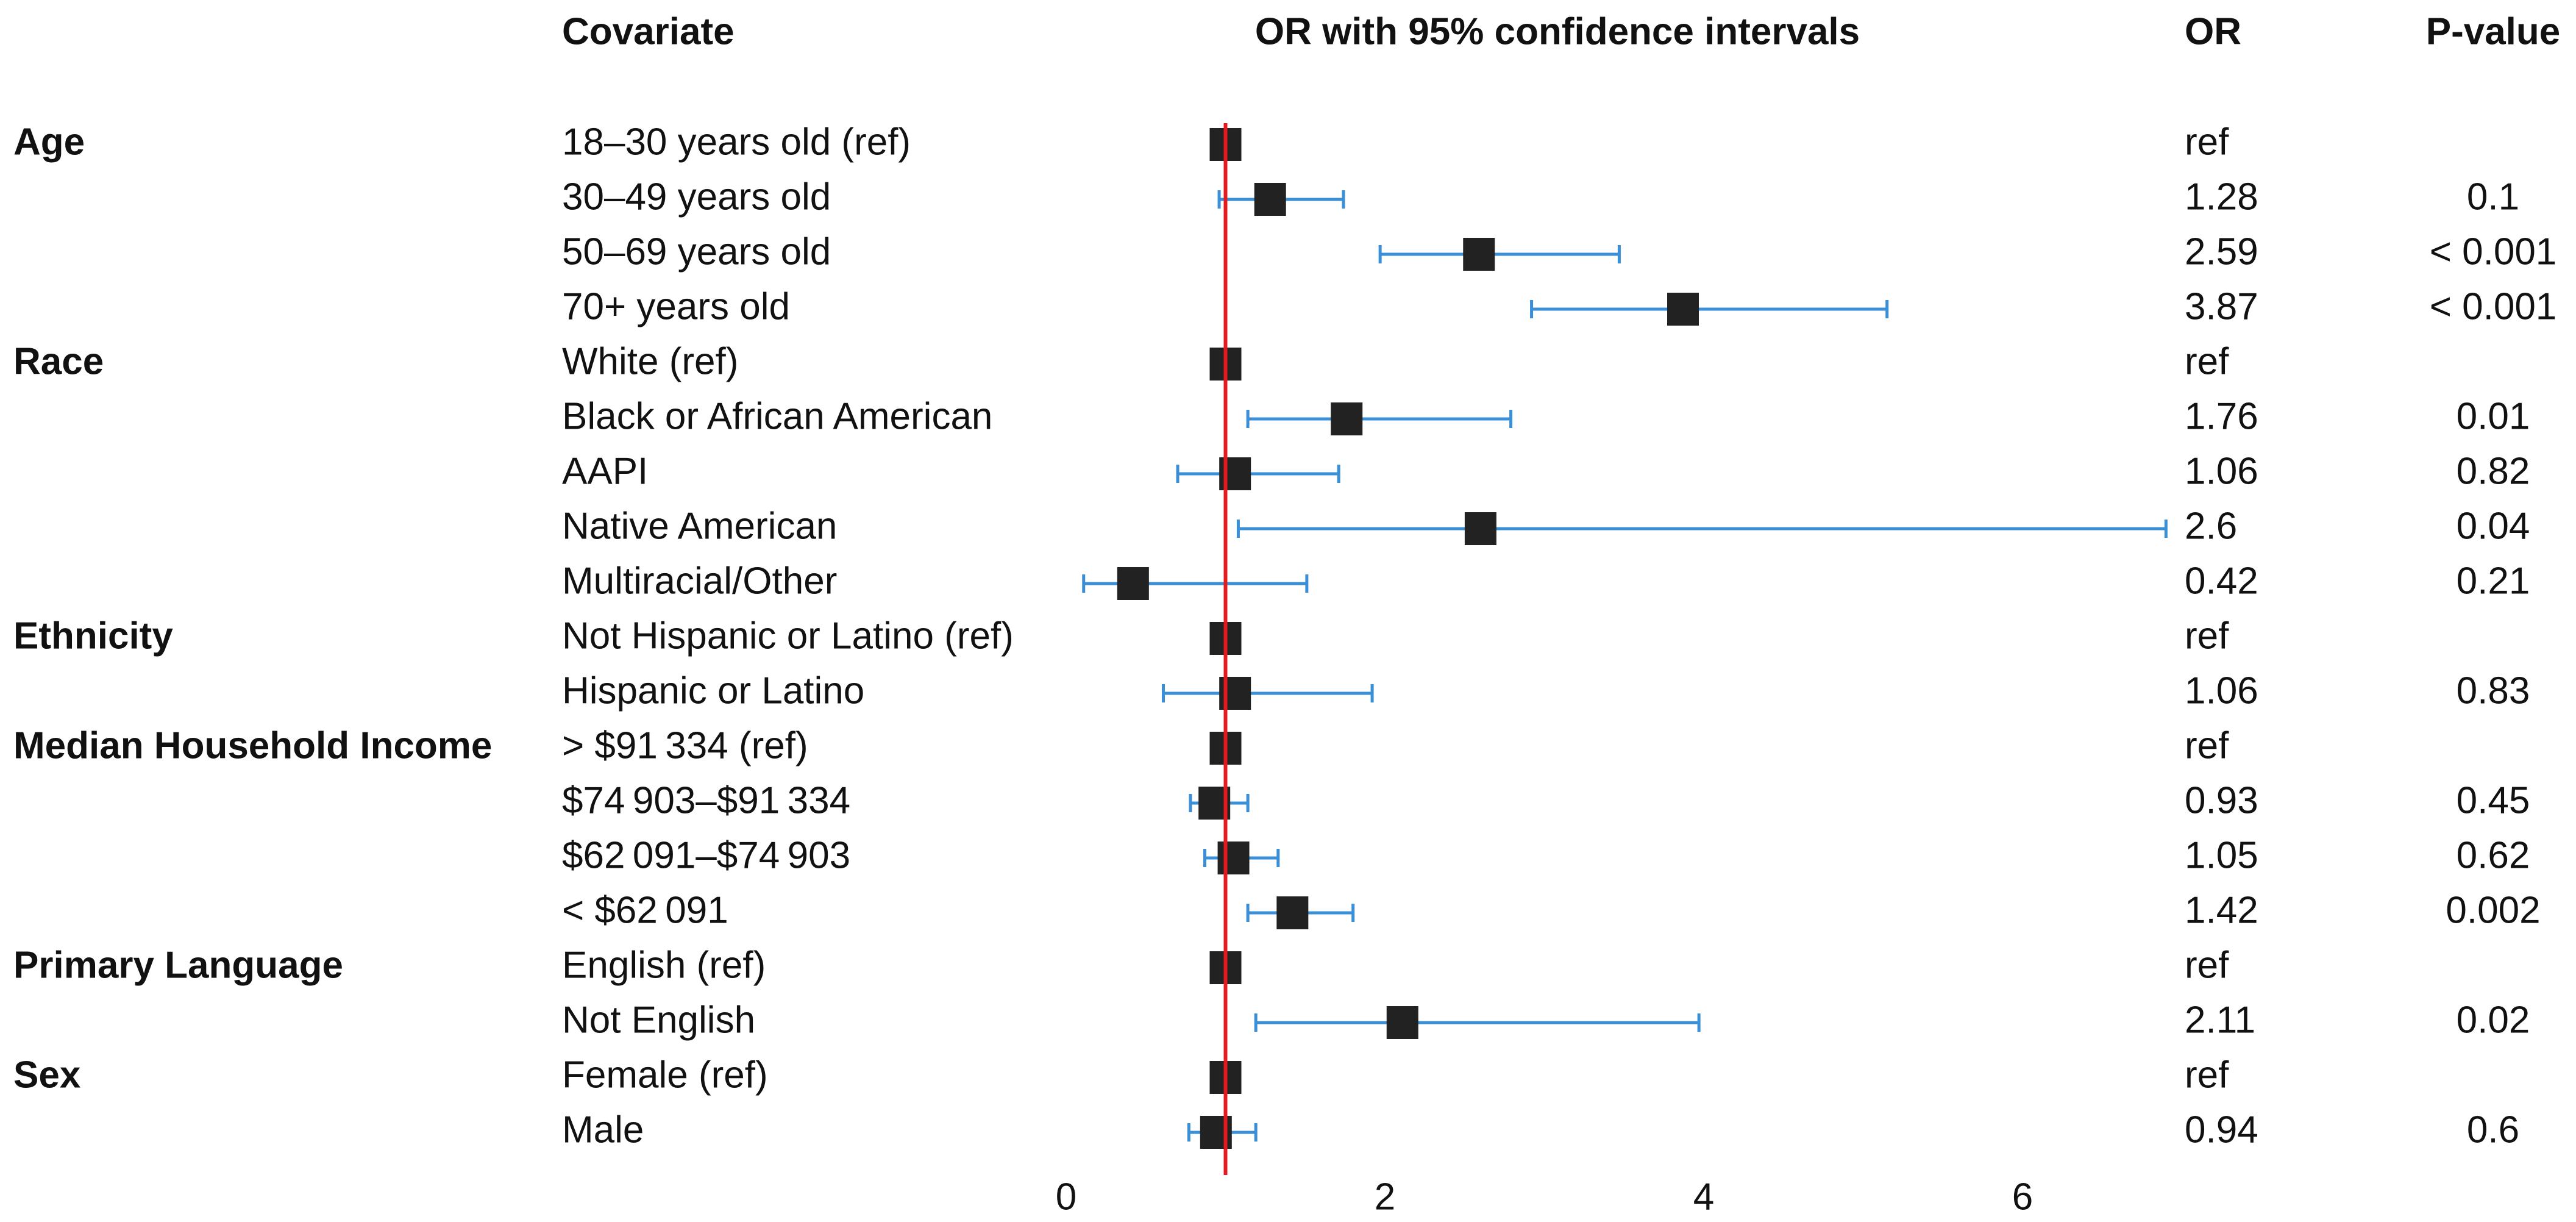  What do you see at coordinates (1385, 1197) in the screenshot?
I see `x-tick-label: 2` at bounding box center [1385, 1197].